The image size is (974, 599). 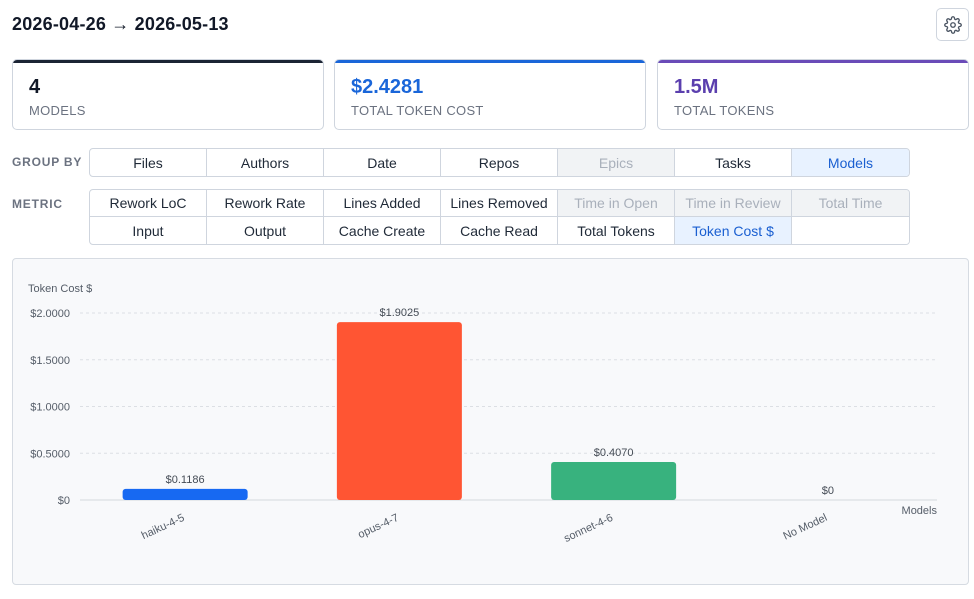 I want to click on total-tokens-value: 1.5M, so click(x=696, y=87).